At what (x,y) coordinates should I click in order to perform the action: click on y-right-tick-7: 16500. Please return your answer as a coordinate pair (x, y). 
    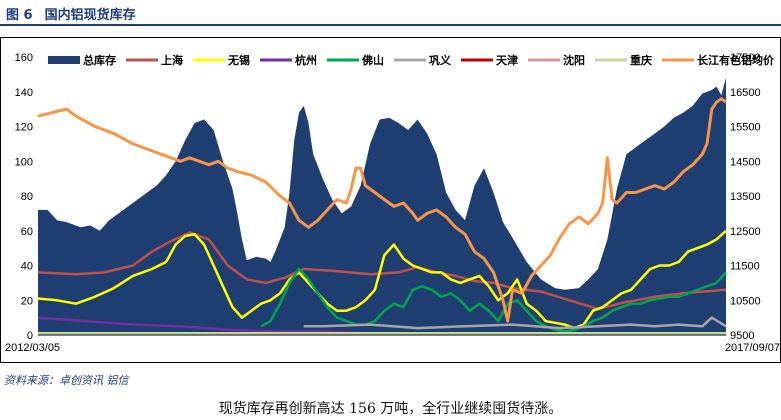
    Looking at the image, I should click on (745, 93).